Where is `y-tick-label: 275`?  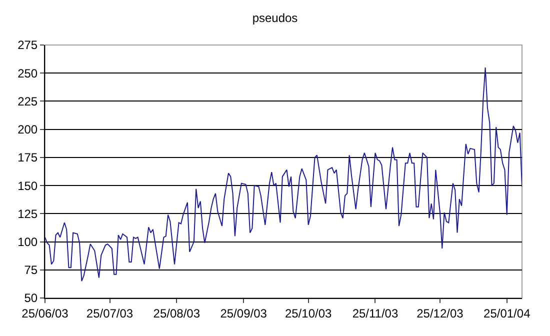 y-tick-label: 275 is located at coordinates (28, 45).